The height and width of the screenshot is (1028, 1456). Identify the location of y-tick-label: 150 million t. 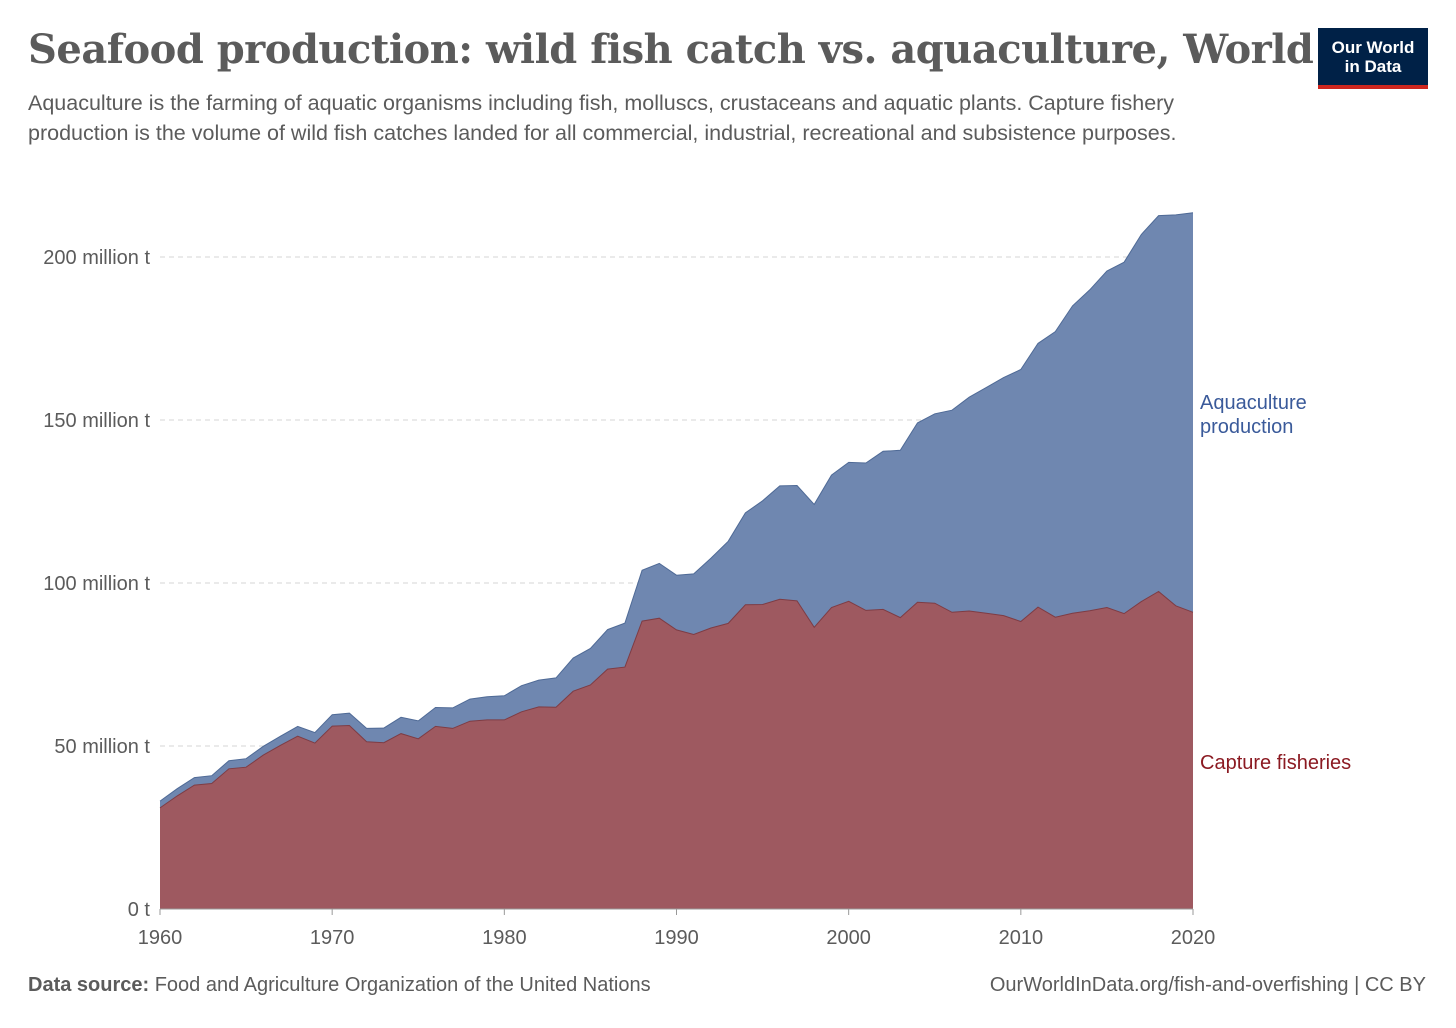
(96, 421).